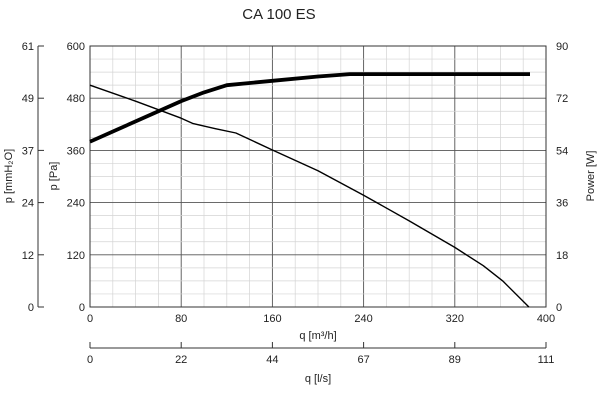  What do you see at coordinates (363, 360) in the screenshot?
I see `x-tick-label-ls: 67` at bounding box center [363, 360].